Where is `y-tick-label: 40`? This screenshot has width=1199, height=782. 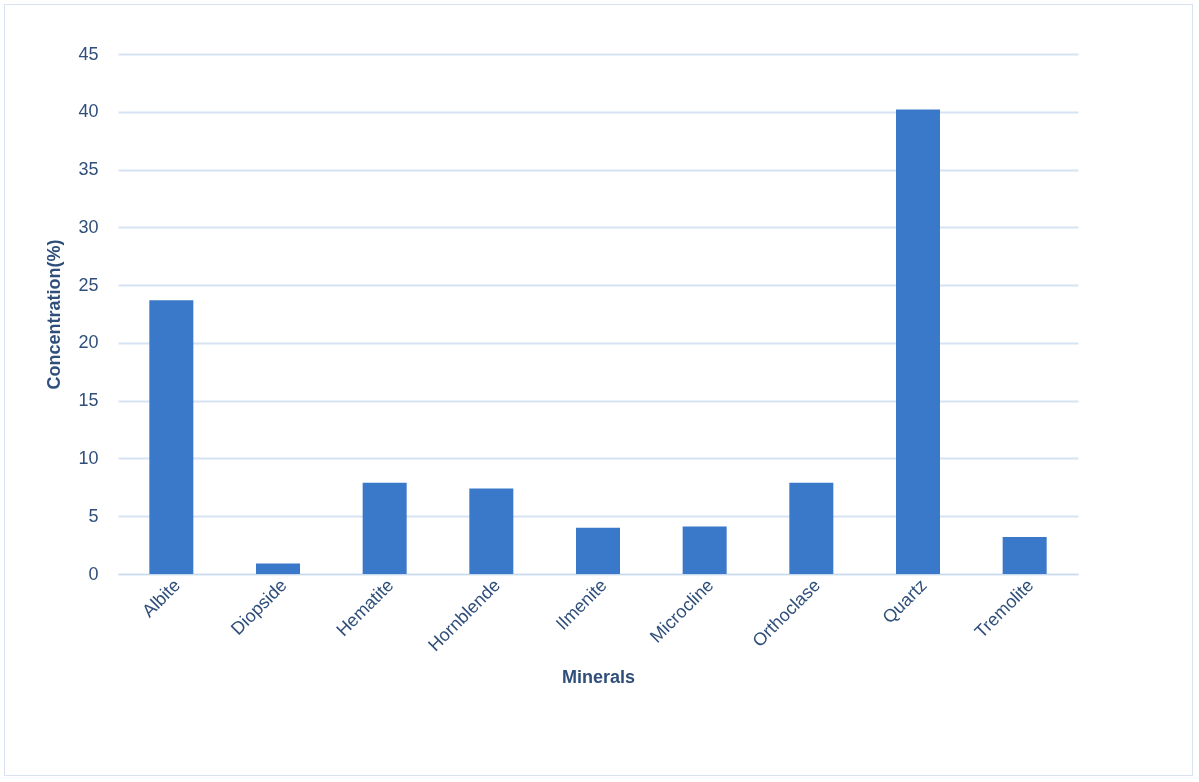 y-tick-label: 40 is located at coordinates (88, 111).